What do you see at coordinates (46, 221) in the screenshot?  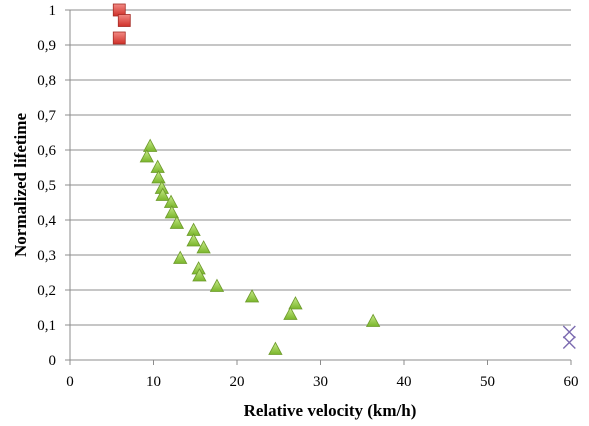 I see `y-tick-label: 0,4` at bounding box center [46, 221].